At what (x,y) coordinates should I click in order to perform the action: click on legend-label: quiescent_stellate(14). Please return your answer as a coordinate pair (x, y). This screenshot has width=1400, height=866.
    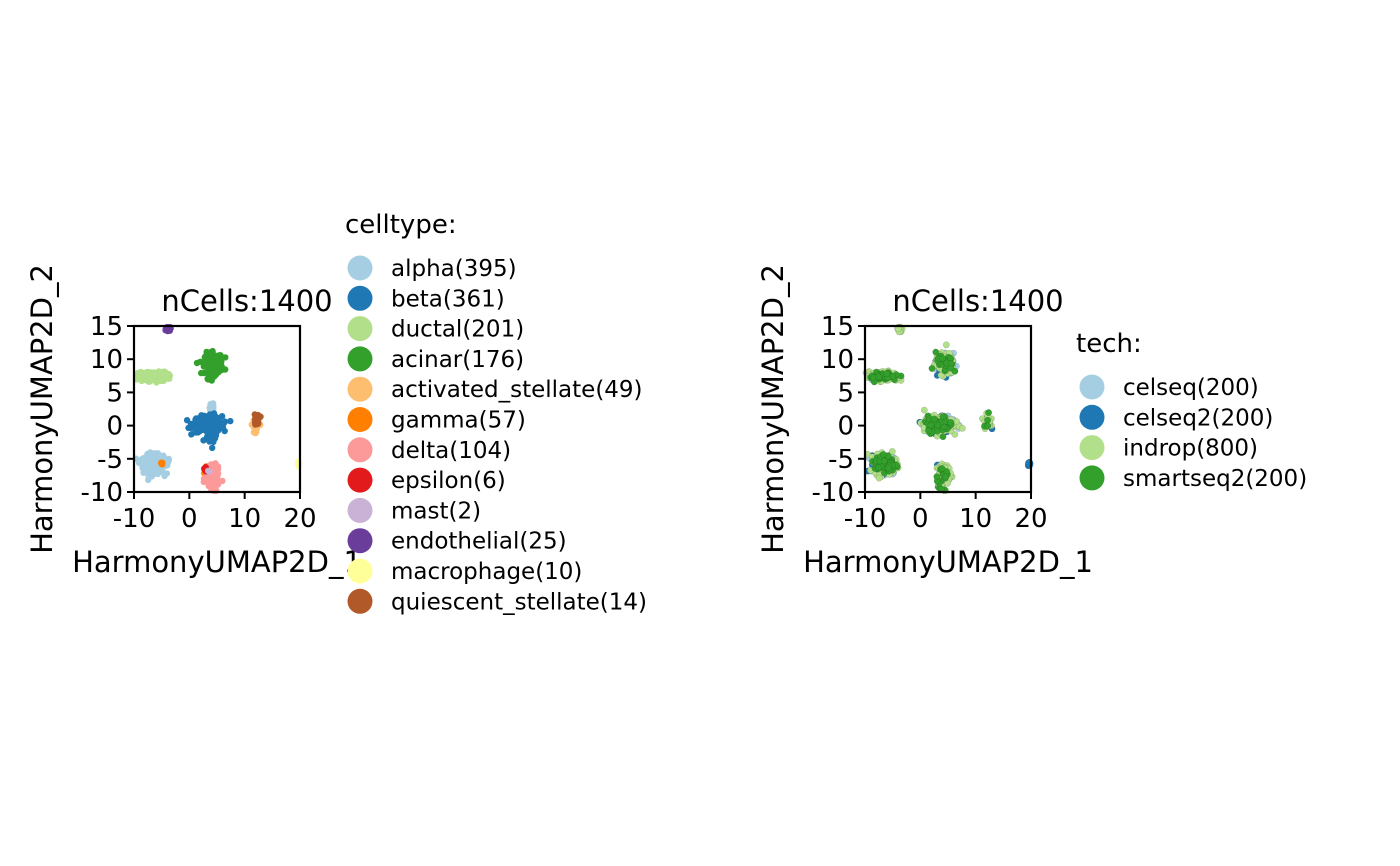
    Looking at the image, I should click on (519, 602).